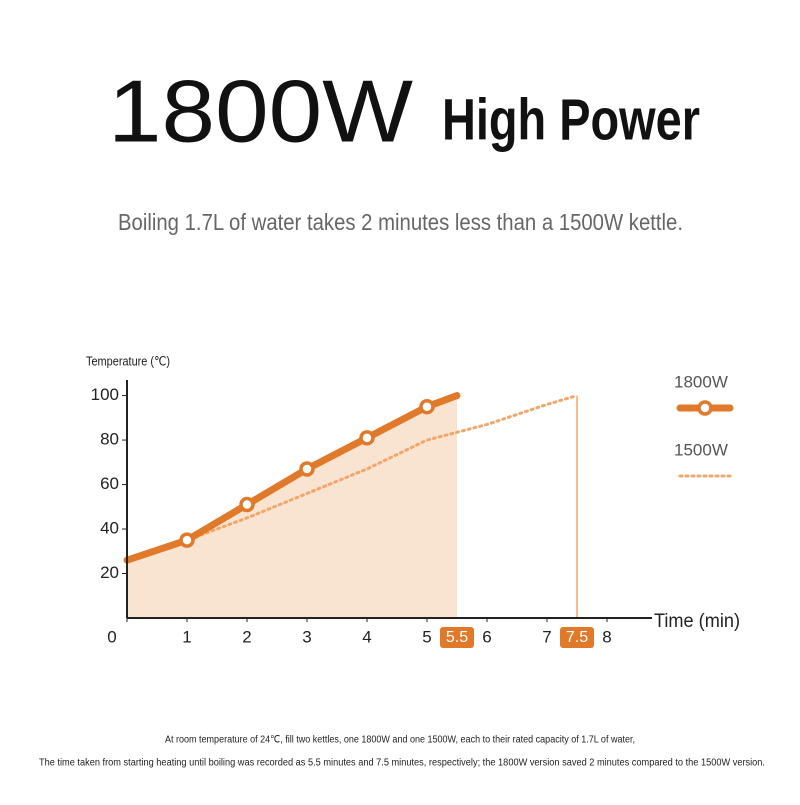 This screenshot has width=800, height=805. What do you see at coordinates (292, 506) in the screenshot?
I see `area` at bounding box center [292, 506].